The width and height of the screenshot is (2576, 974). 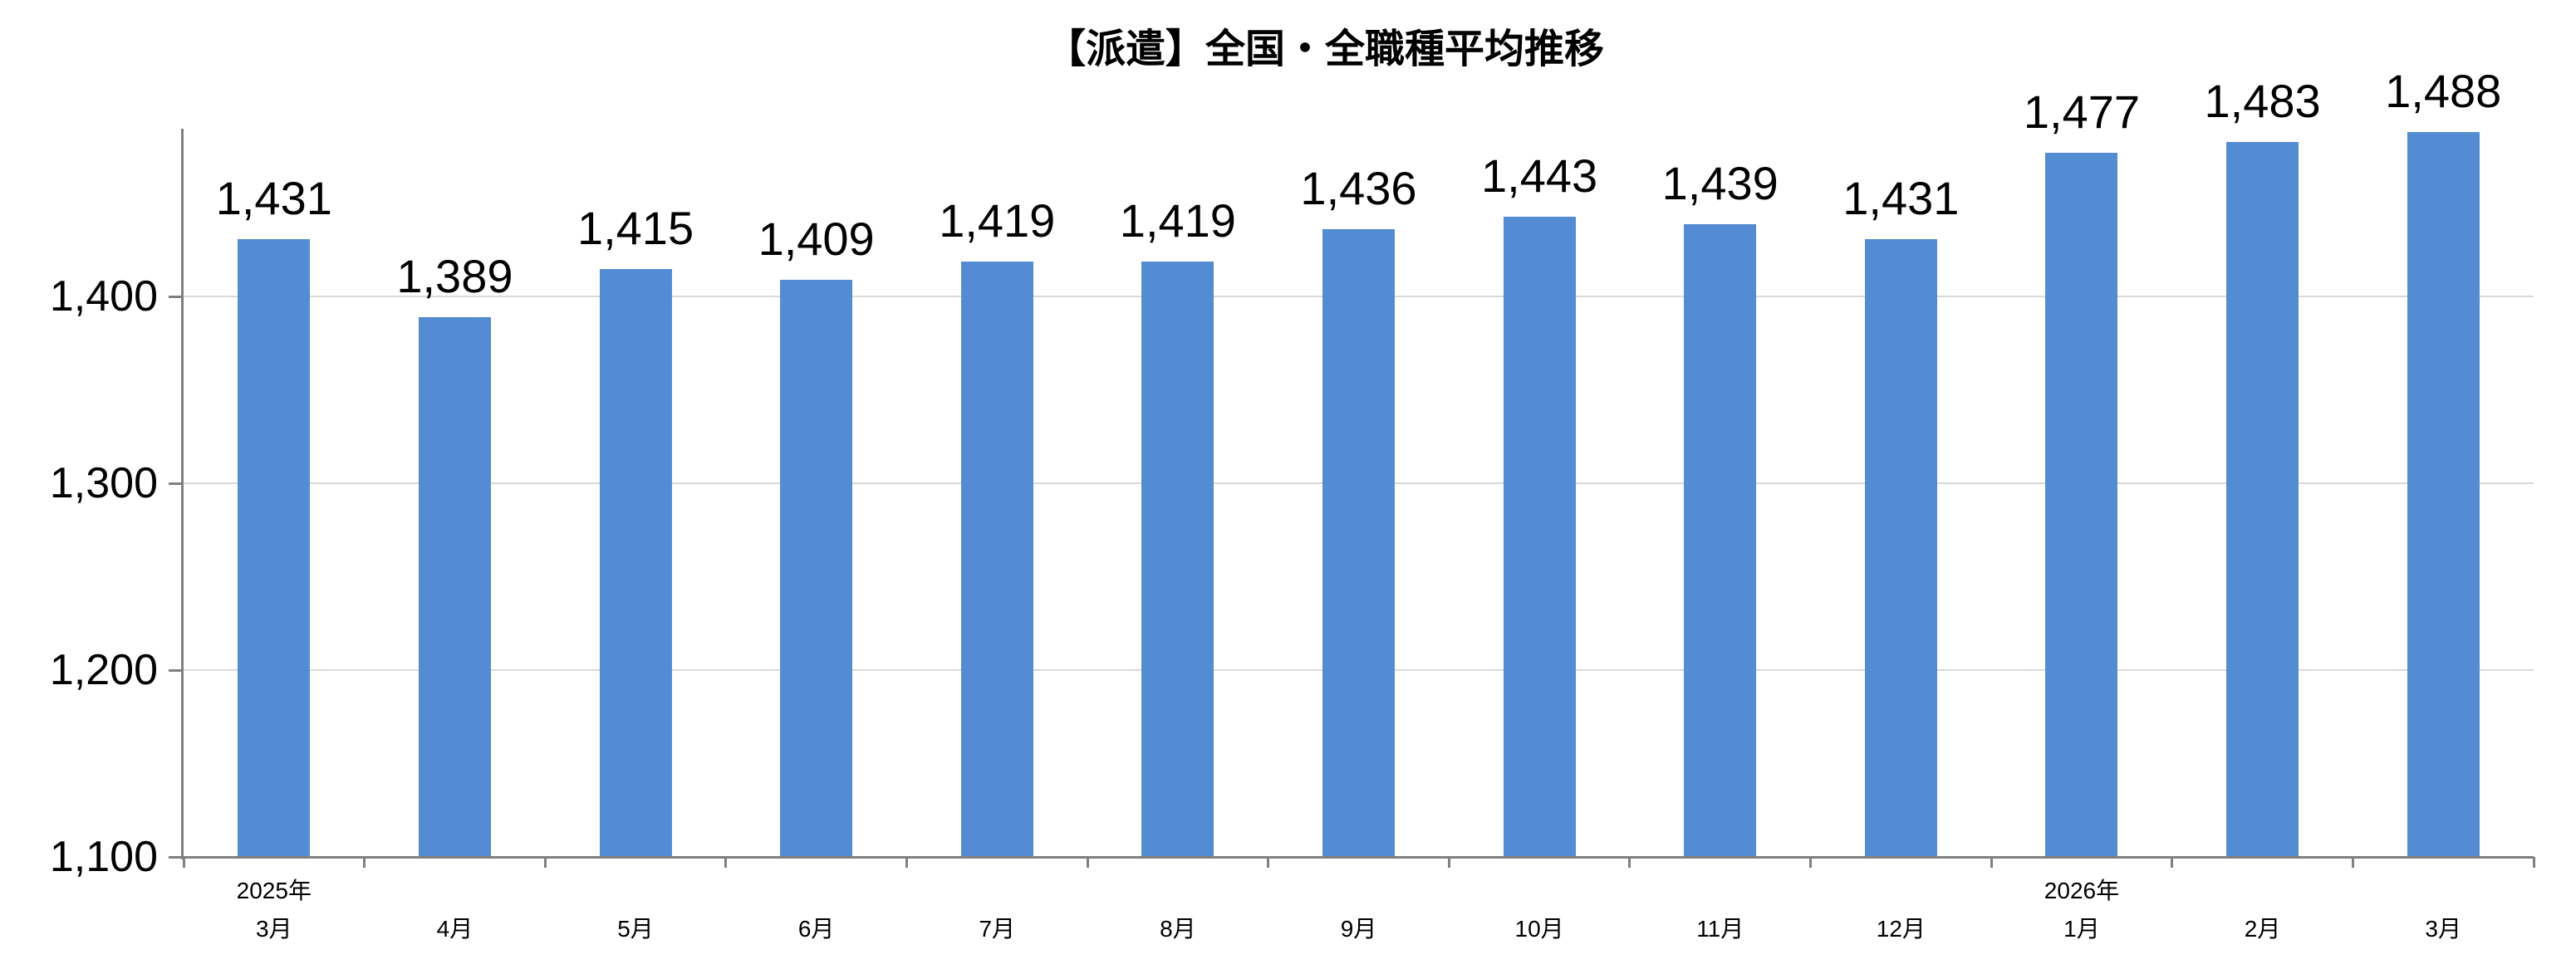 I want to click on y-tick-label: 1,200, so click(x=103, y=670).